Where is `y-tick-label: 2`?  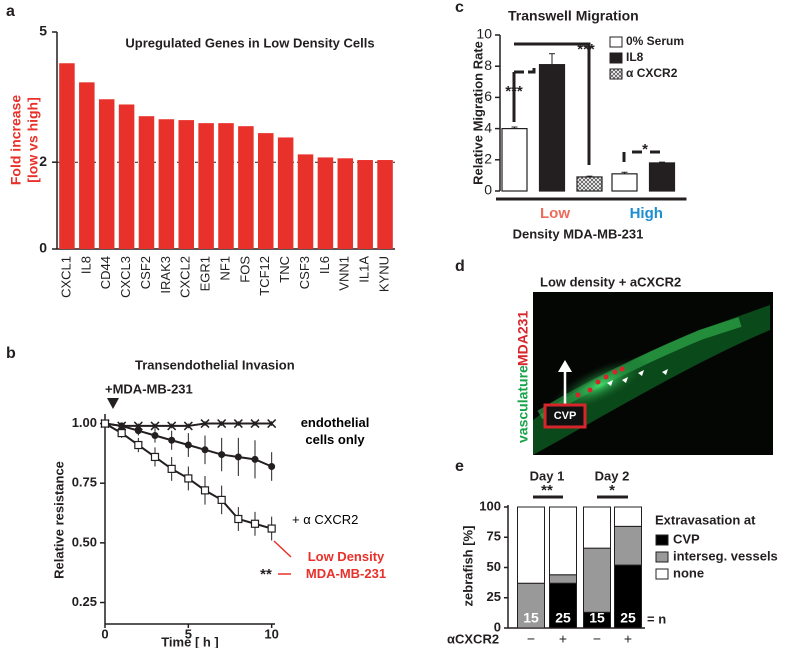
y-tick-label: 2 is located at coordinates (43, 161).